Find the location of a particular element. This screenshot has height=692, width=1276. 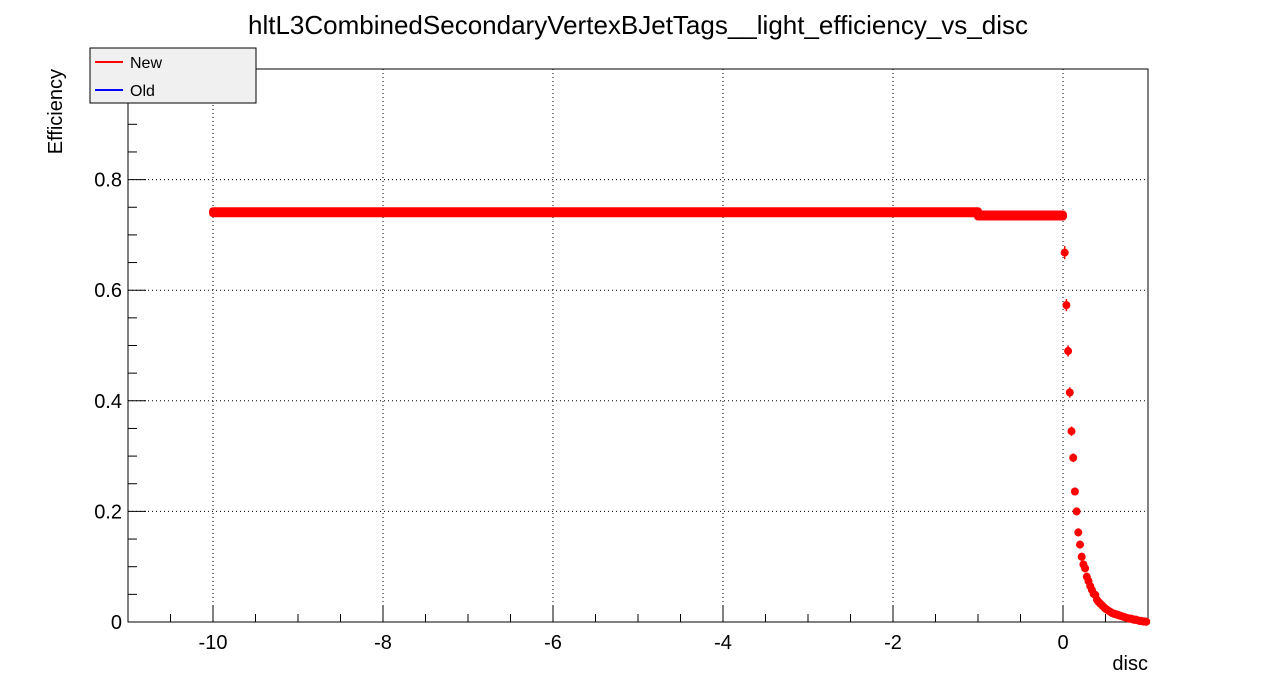

y-tick-label: 0.6 is located at coordinates (108, 291).